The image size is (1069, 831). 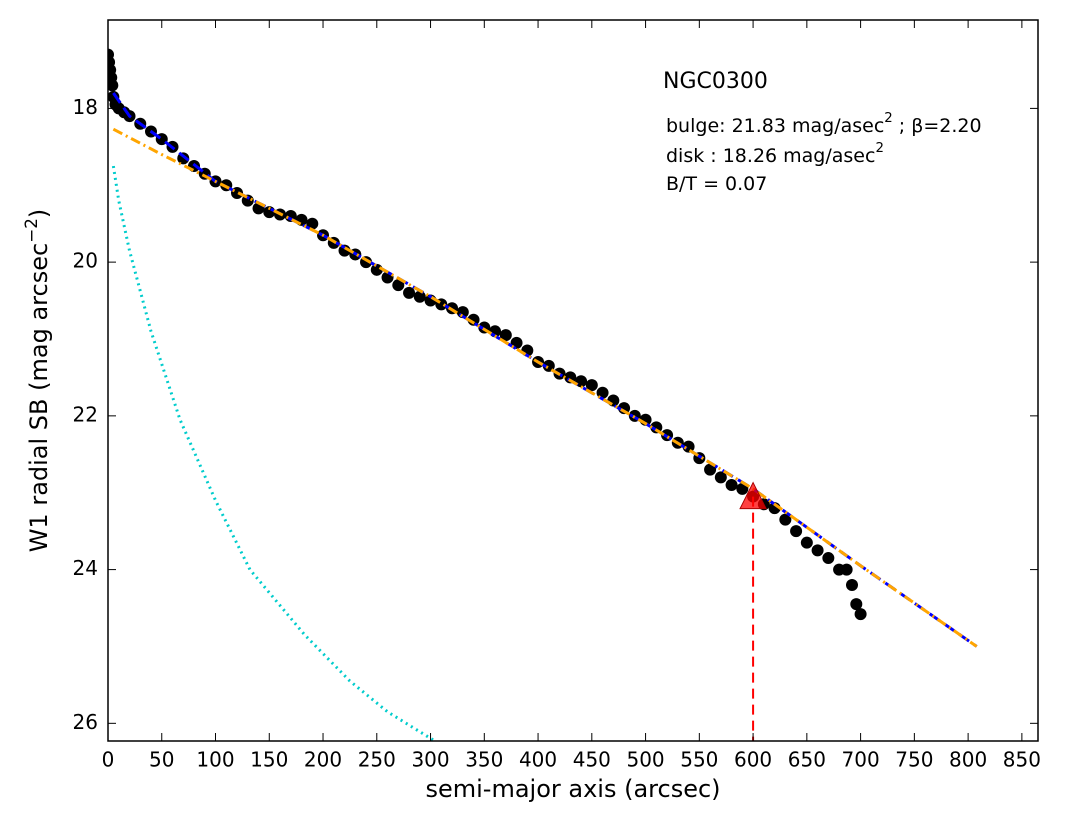 What do you see at coordinates (914, 760) in the screenshot?
I see `x-tick-label: 750` at bounding box center [914, 760].